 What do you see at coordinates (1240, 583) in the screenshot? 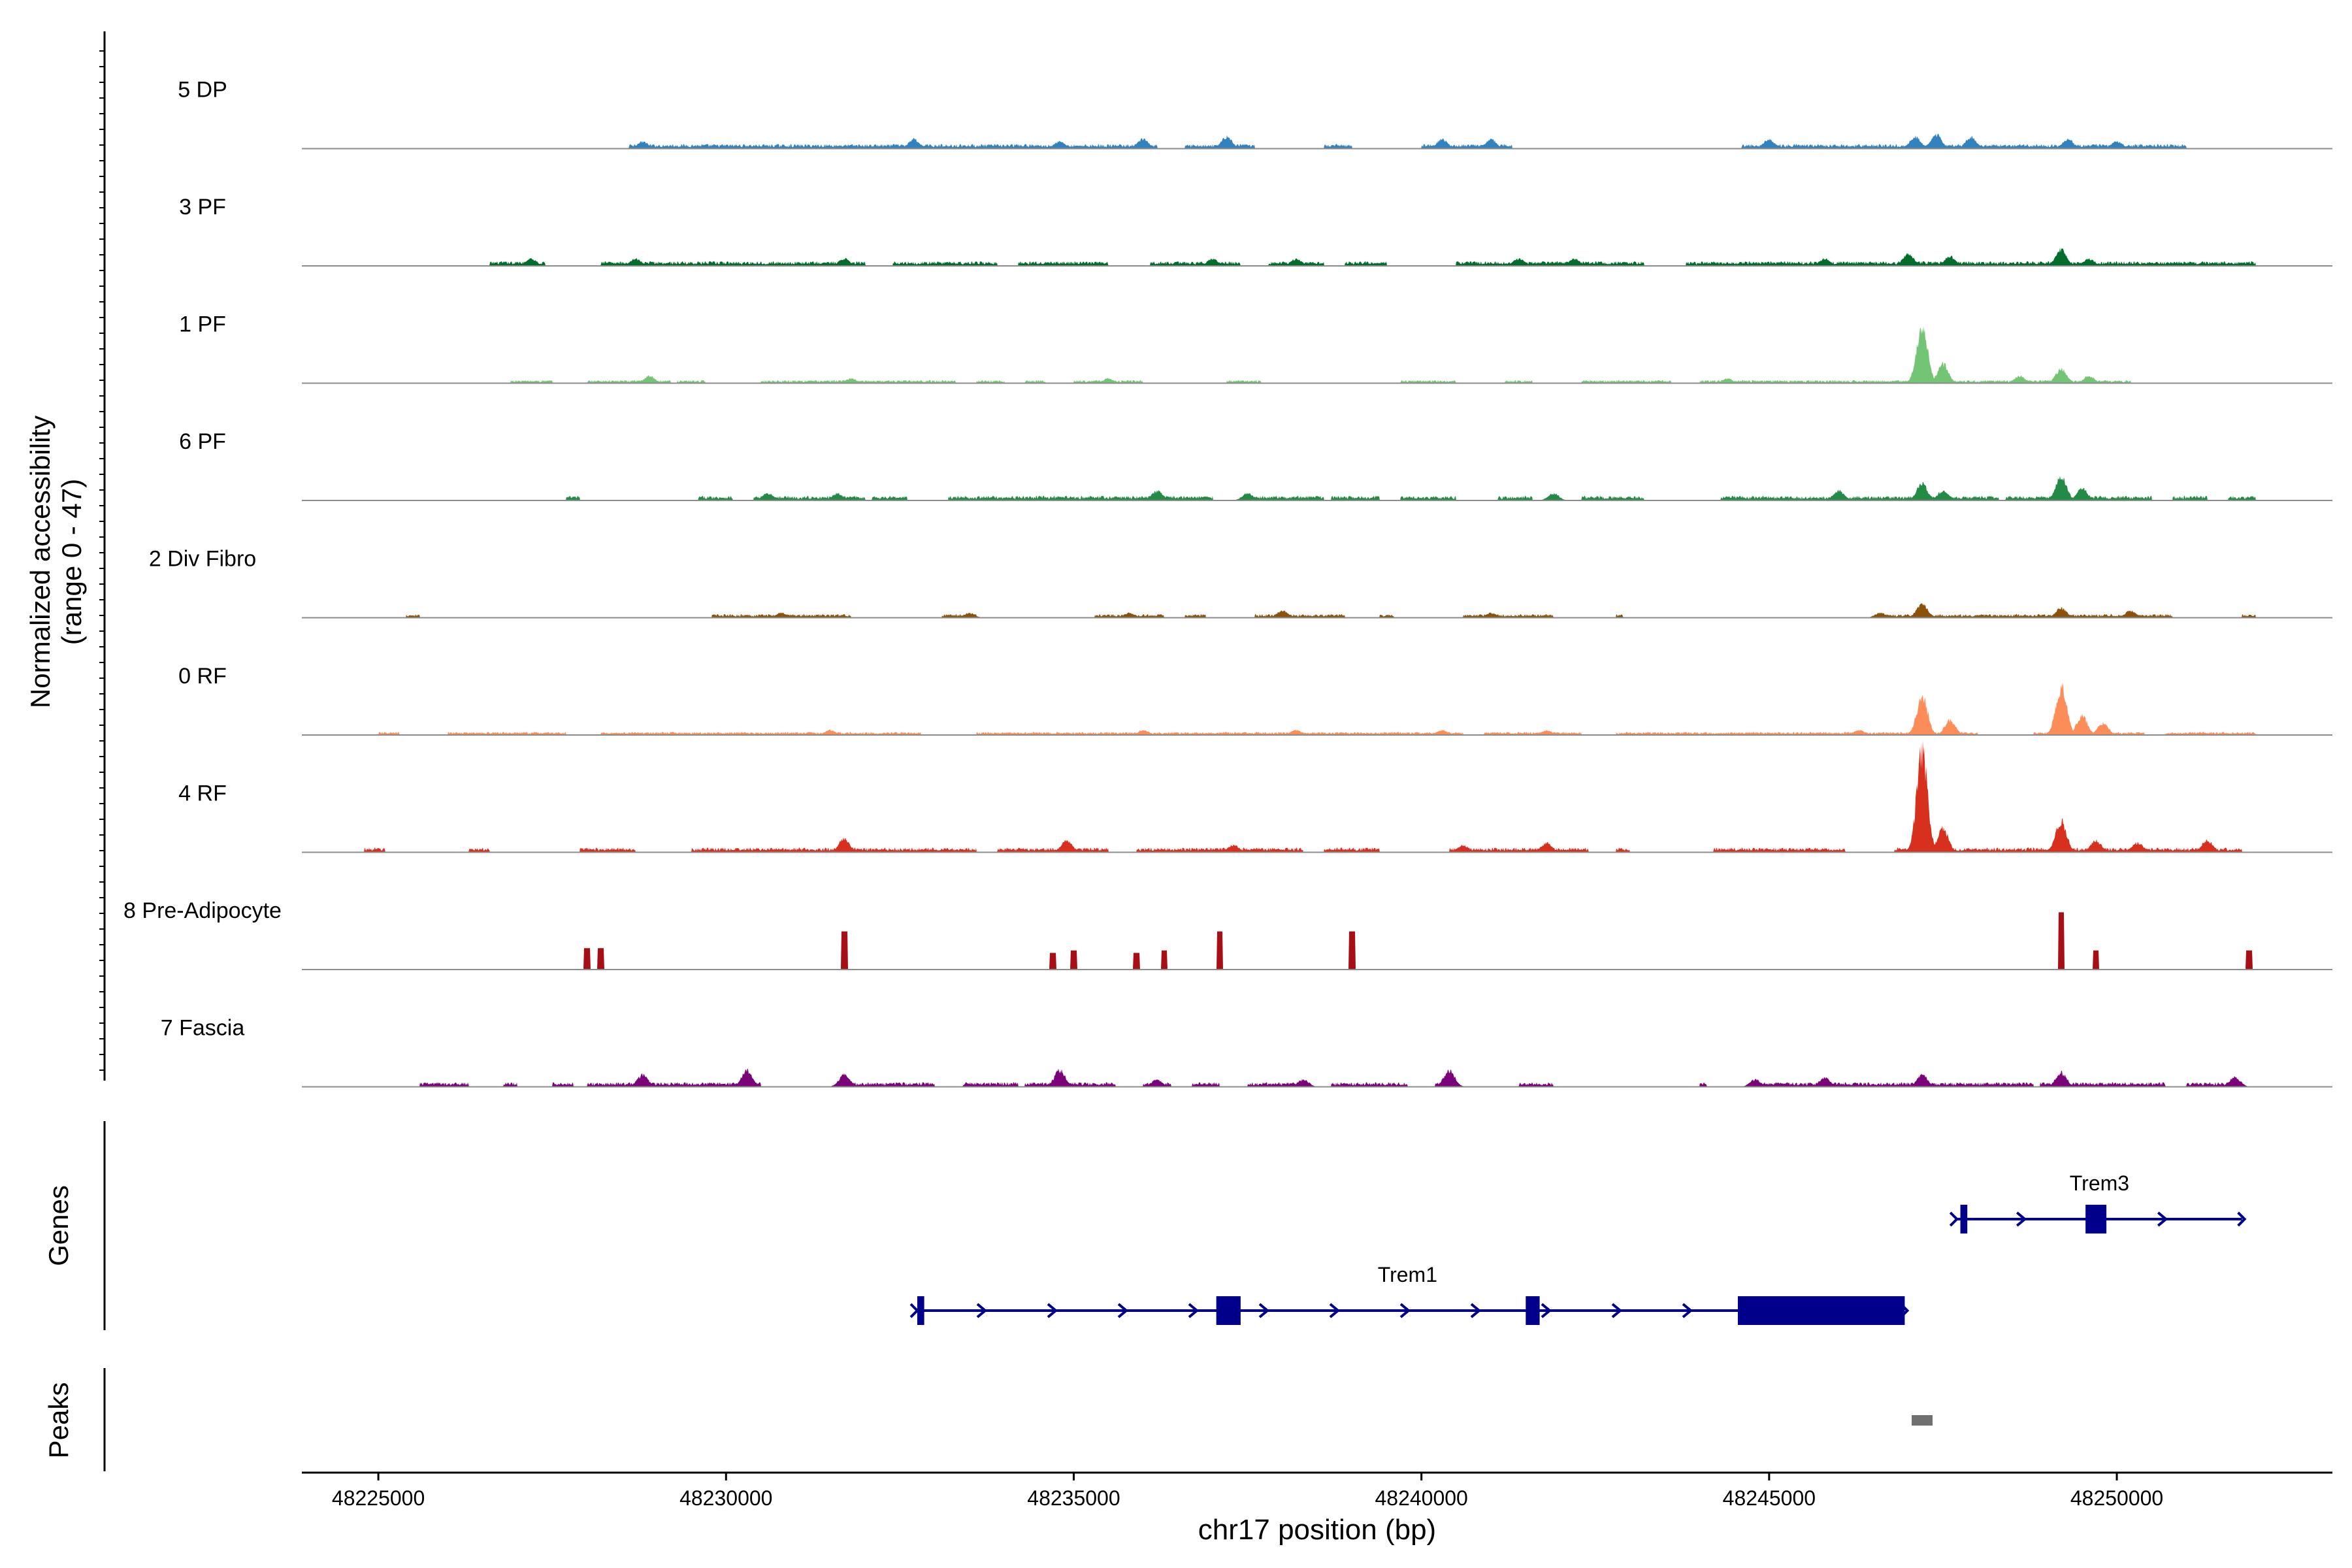
I see `track-2-div-fibro: 2 Div Fibro` at bounding box center [1240, 583].